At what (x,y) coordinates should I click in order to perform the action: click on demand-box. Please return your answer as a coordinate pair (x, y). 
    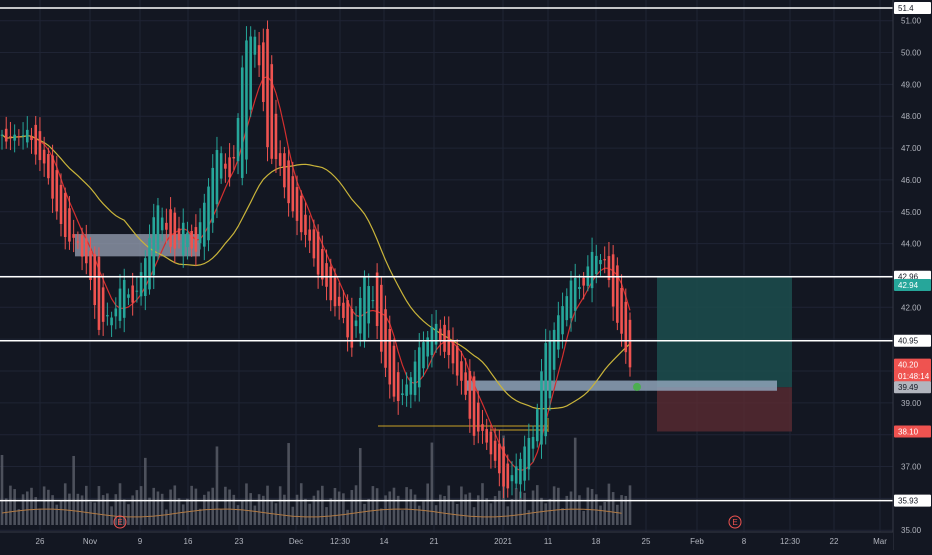
    Looking at the image, I should click on (621, 385).